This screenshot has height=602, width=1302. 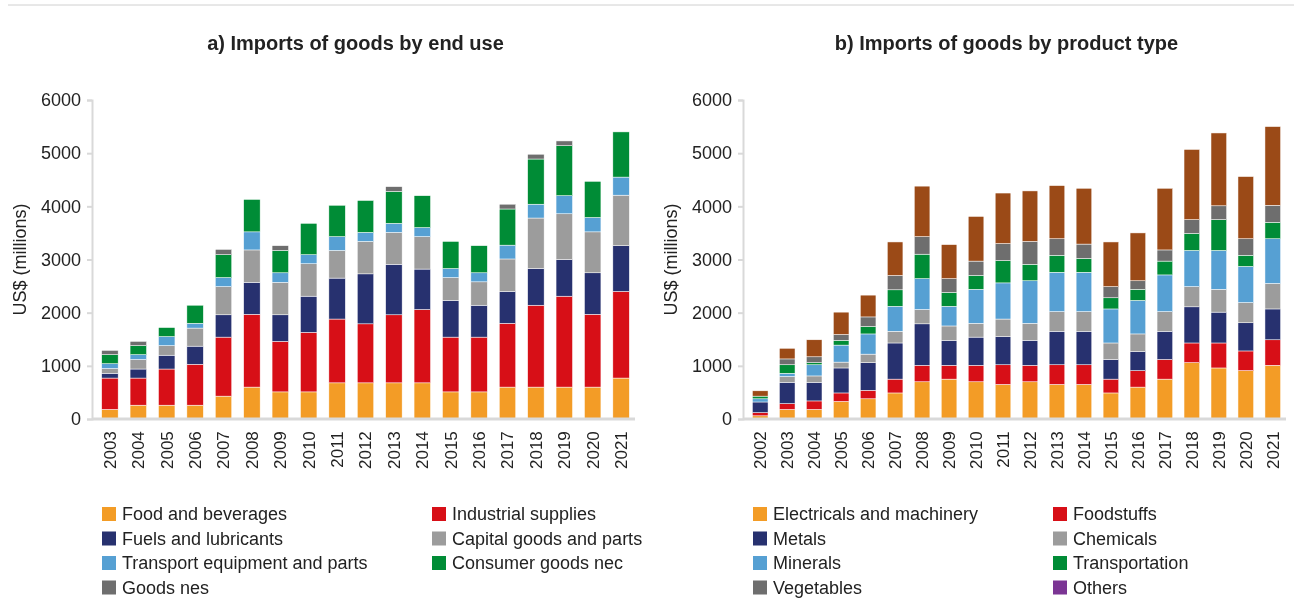 I want to click on legend-label: Metals, so click(x=800, y=538).